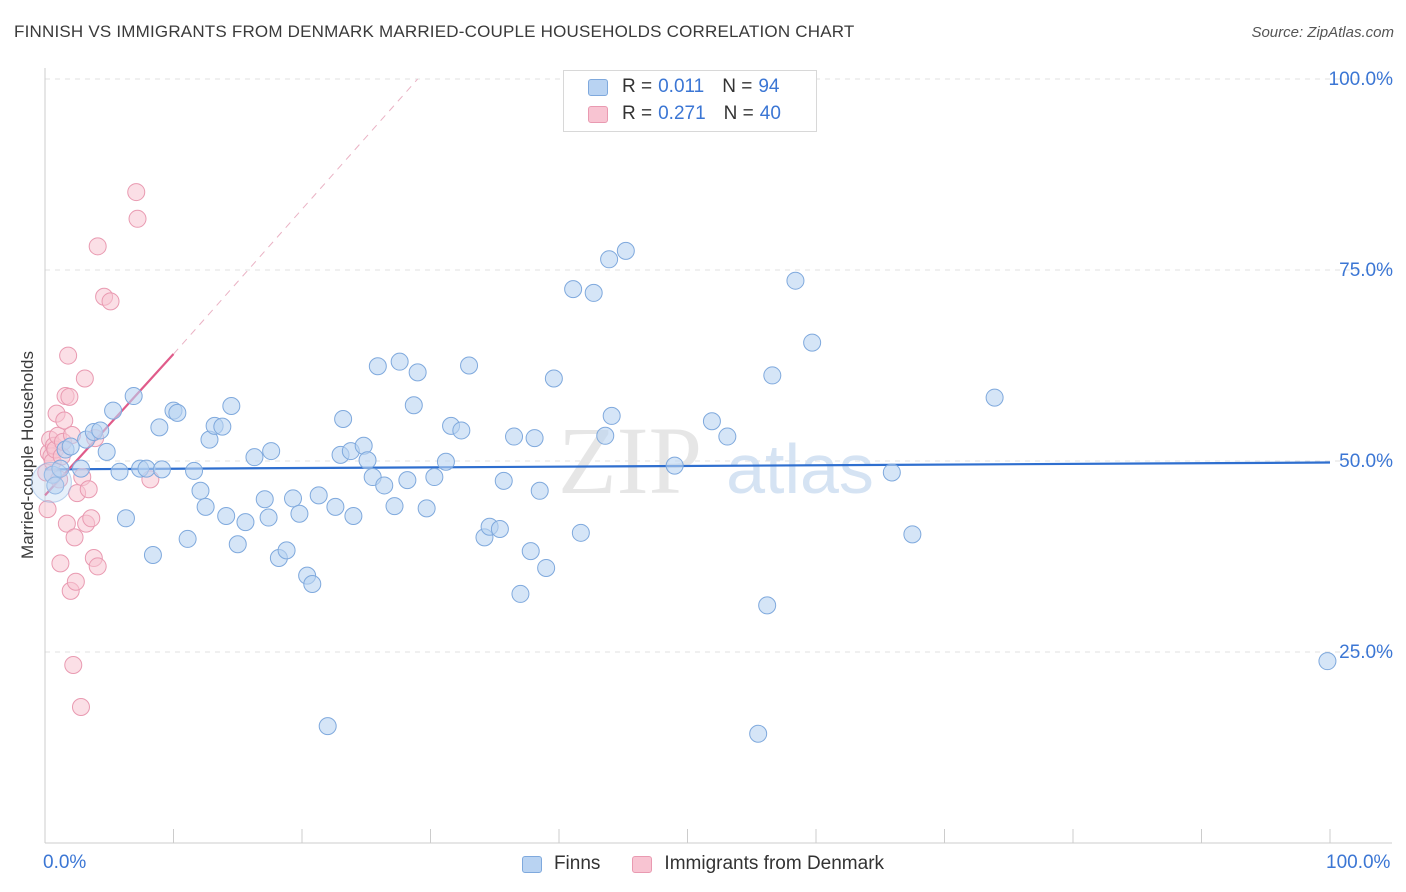 This screenshot has width=1406, height=892. What do you see at coordinates (531, 864) in the screenshot?
I see `finns-legend-swatch` at bounding box center [531, 864].